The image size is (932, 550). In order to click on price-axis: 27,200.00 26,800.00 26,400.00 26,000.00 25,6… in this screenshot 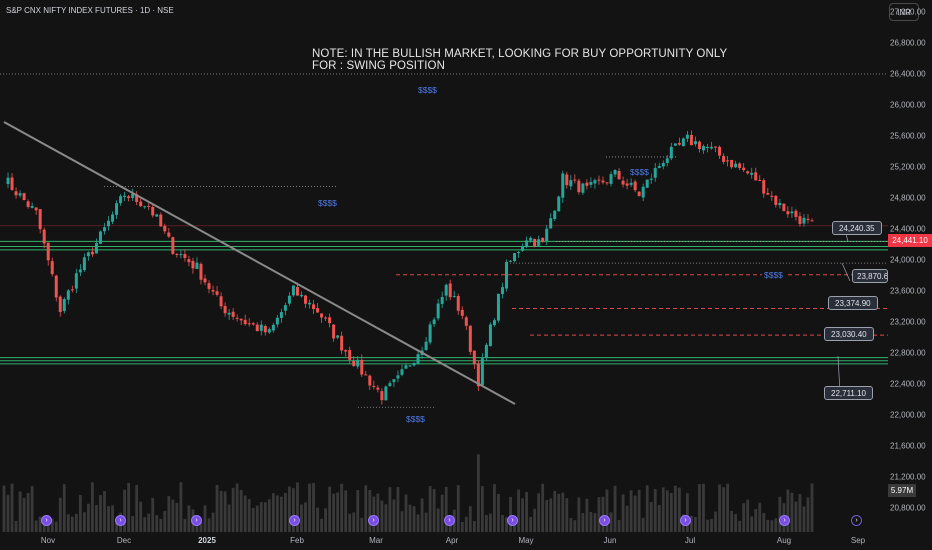, I will do `click(910, 266)`.